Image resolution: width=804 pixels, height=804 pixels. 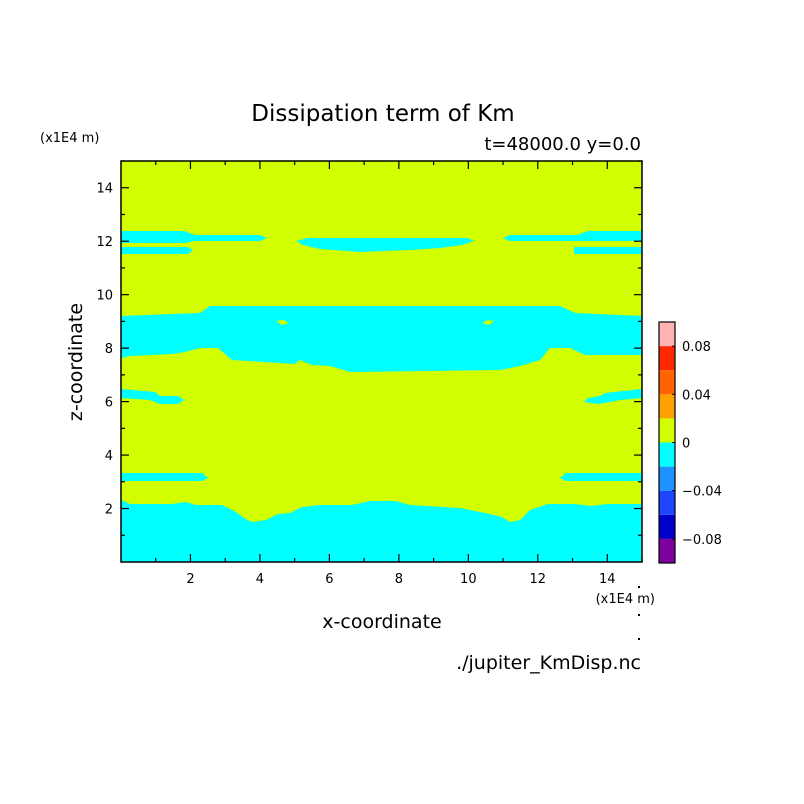 What do you see at coordinates (157, 250) in the screenshot?
I see `upper-band-left-lower` at bounding box center [157, 250].